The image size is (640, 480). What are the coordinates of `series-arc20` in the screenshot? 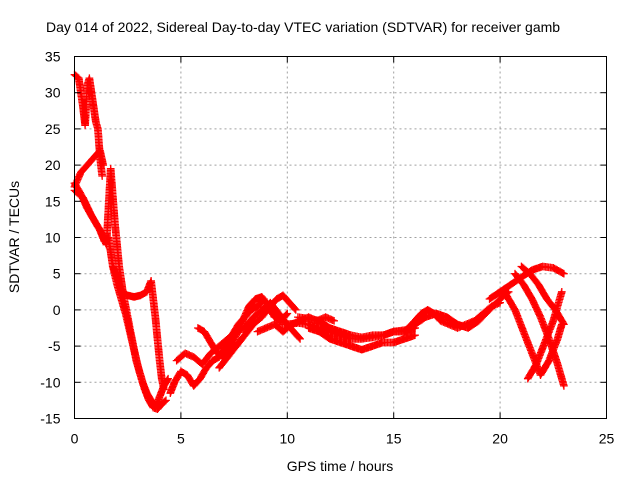 It's located at (544, 335).